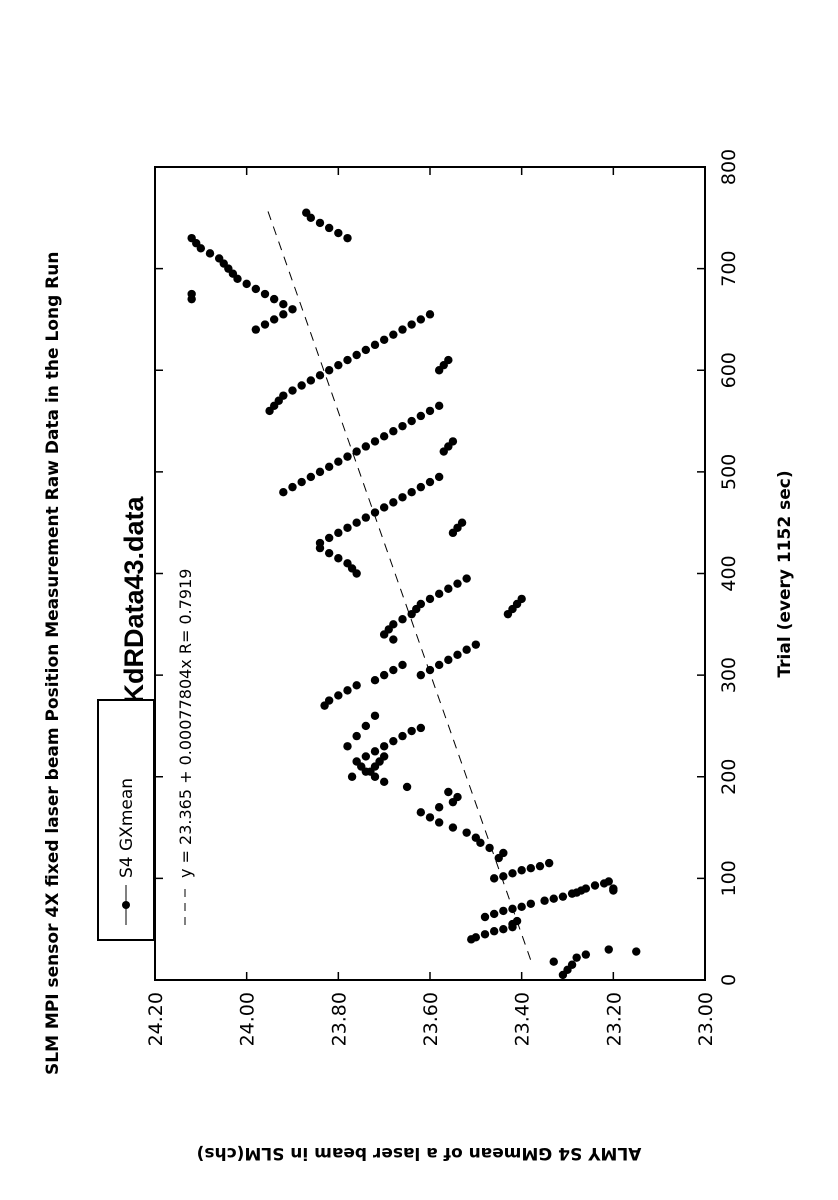 Image resolution: width=838 pixels, height=1200 pixels. Describe the element at coordinates (729, 268) in the screenshot. I see `x-tick-label: 700` at that location.